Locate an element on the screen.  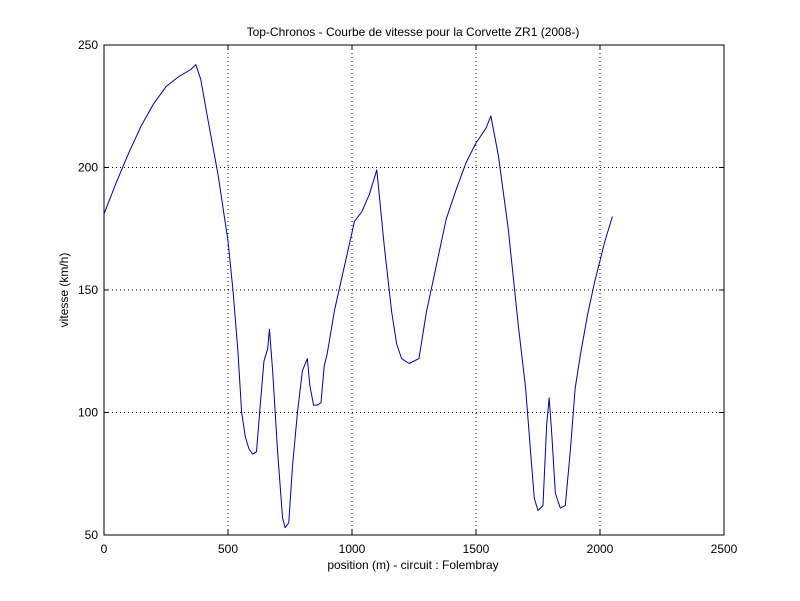
x-tick-label: 0 is located at coordinates (104, 549).